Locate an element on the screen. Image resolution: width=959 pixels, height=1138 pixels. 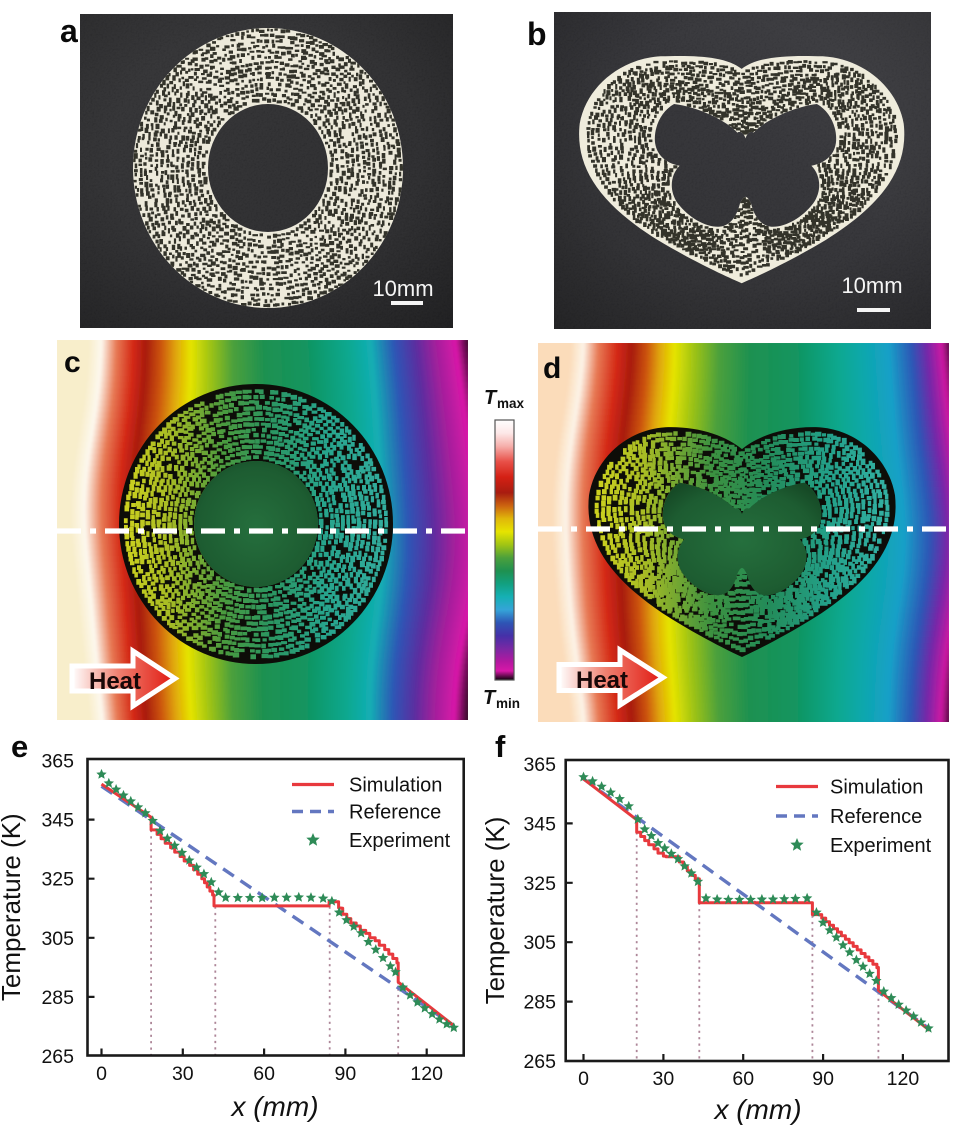
svg-text: f is located at coordinates (500, 746).